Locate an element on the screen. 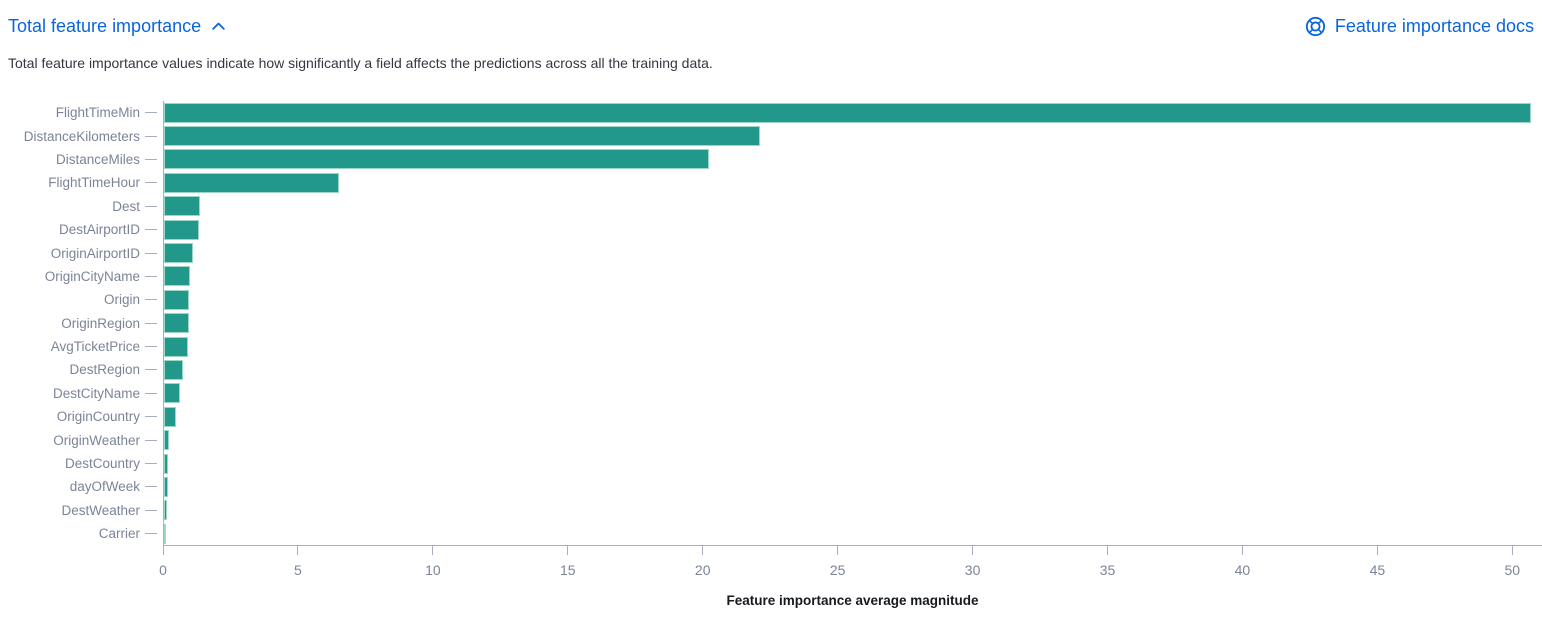 Image resolution: width=1542 pixels, height=618 pixels. y-axis-label: FlightTimeHour is located at coordinates (94, 183).